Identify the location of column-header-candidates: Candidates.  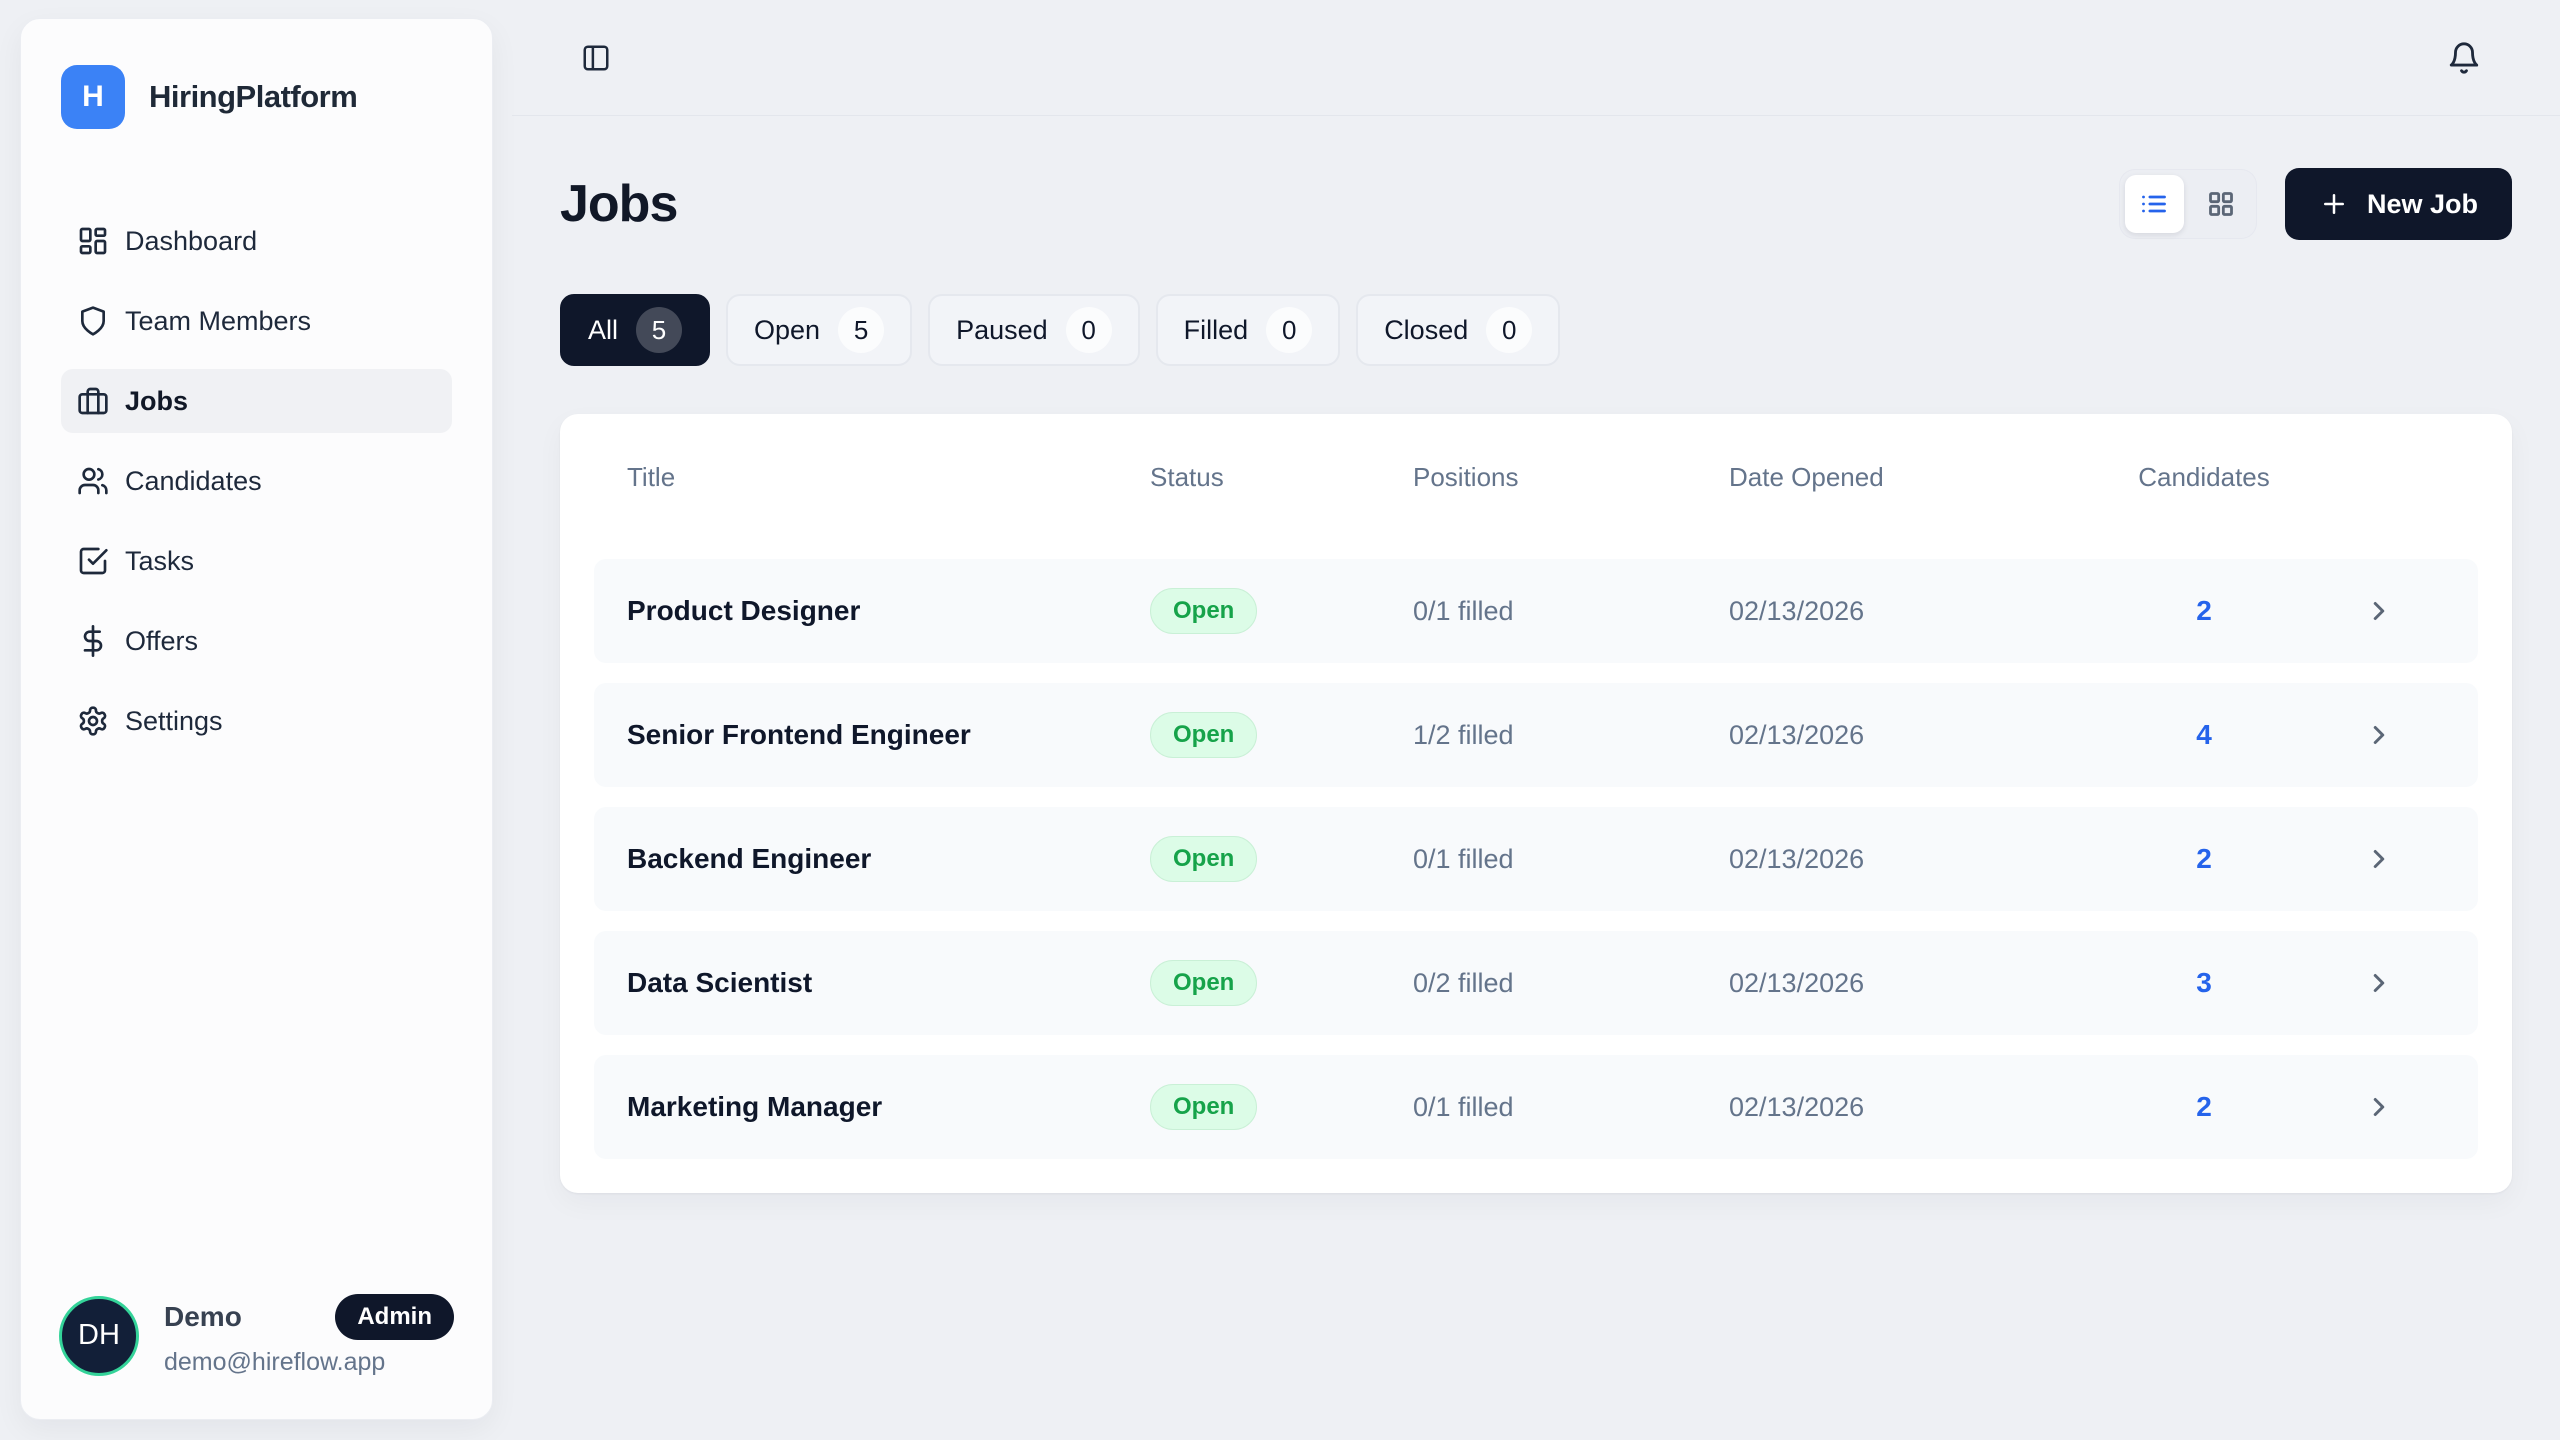
(2204, 477).